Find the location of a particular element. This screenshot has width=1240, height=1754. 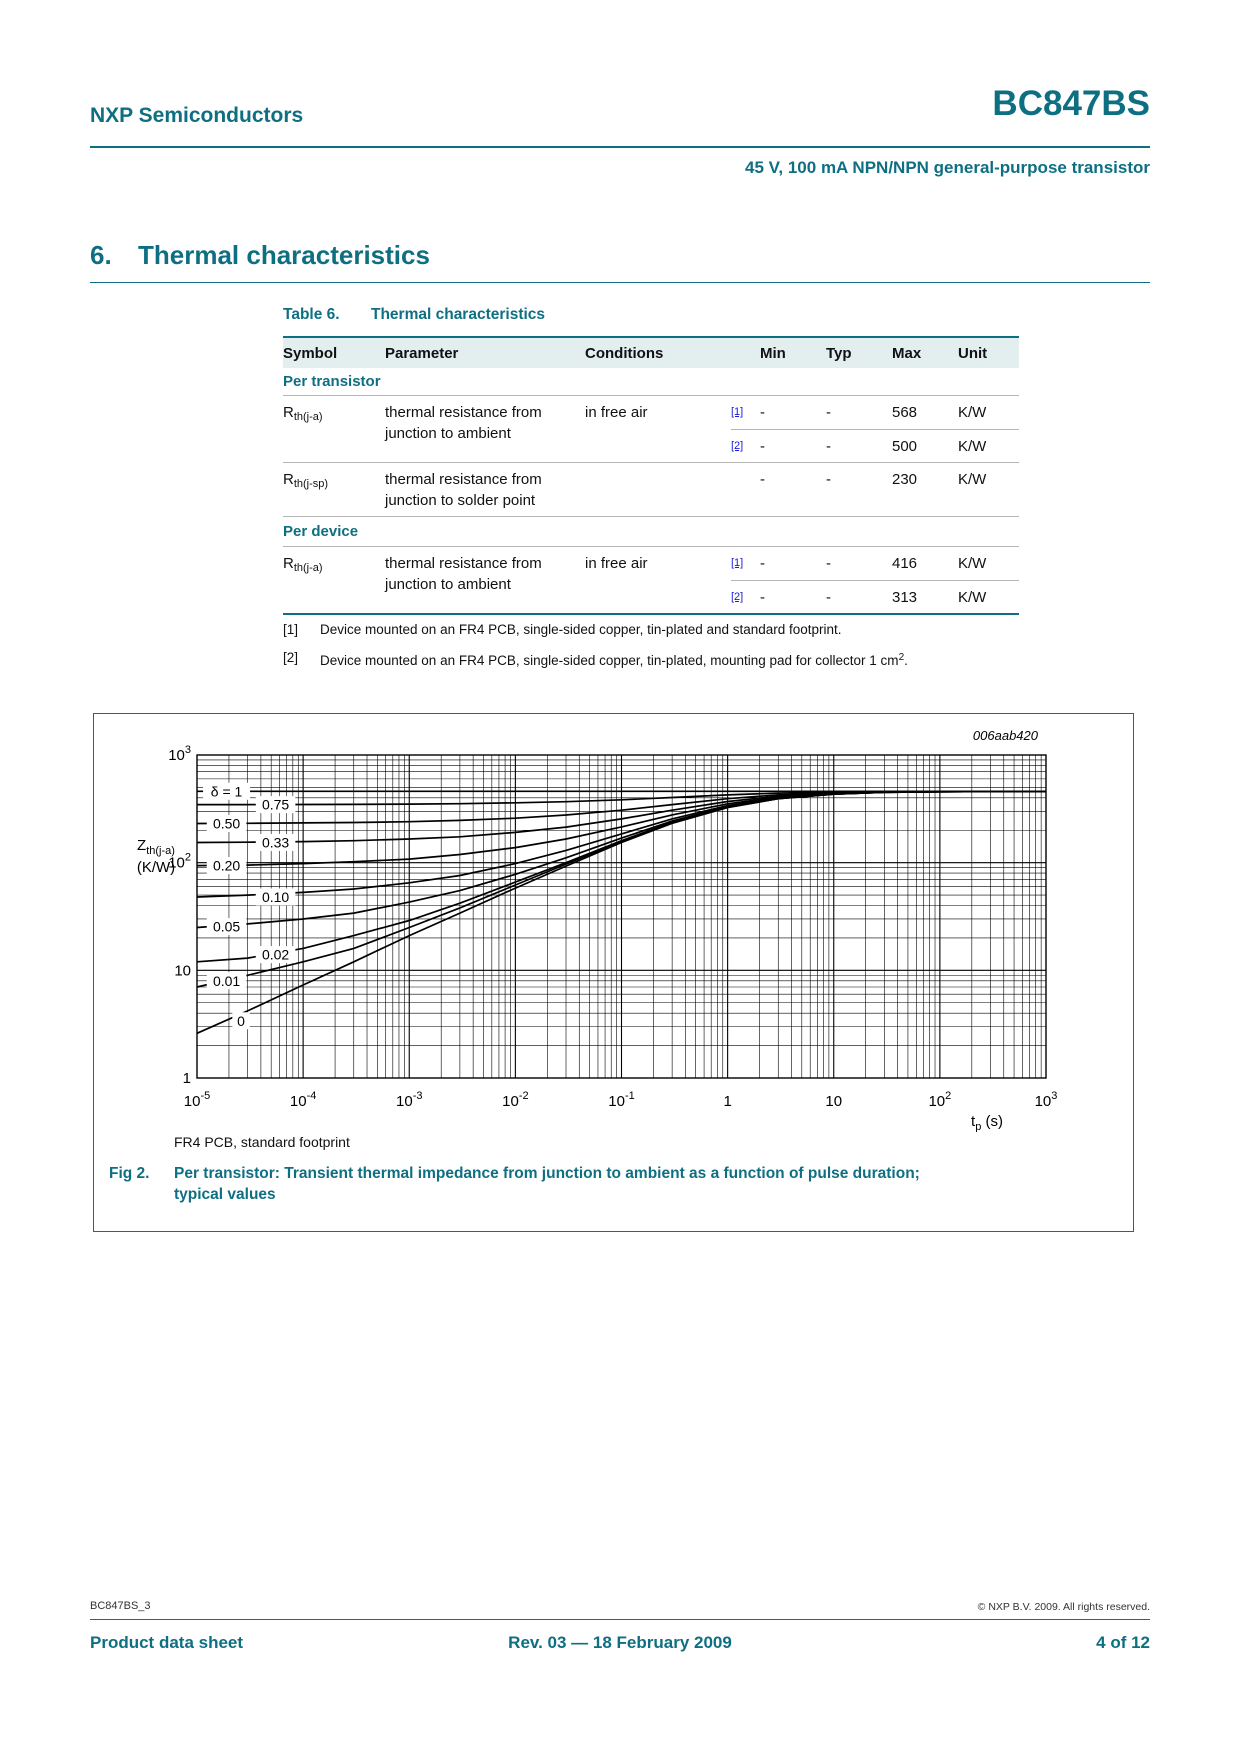

svg-text: 10⁻⁵ is located at coordinates (197, 1100).